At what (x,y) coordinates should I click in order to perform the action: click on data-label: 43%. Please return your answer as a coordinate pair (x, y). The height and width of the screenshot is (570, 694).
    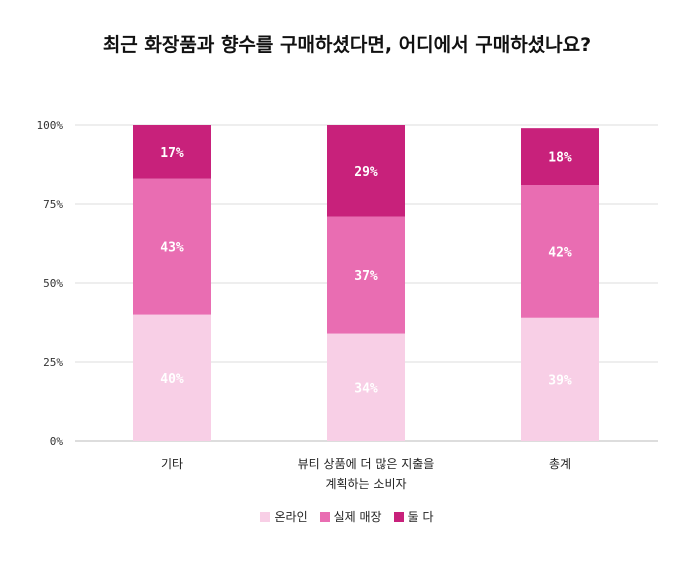
    Looking at the image, I should click on (172, 248).